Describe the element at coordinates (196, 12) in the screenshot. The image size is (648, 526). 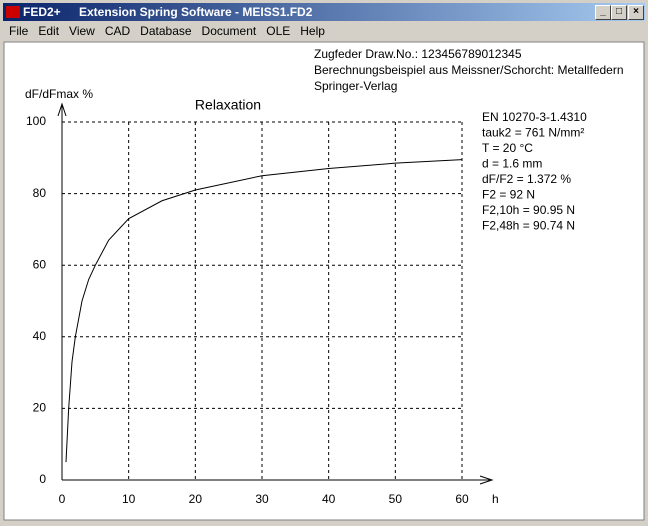
I see `window-title: Extension Spring Software - MEISS1.FD2` at that location.